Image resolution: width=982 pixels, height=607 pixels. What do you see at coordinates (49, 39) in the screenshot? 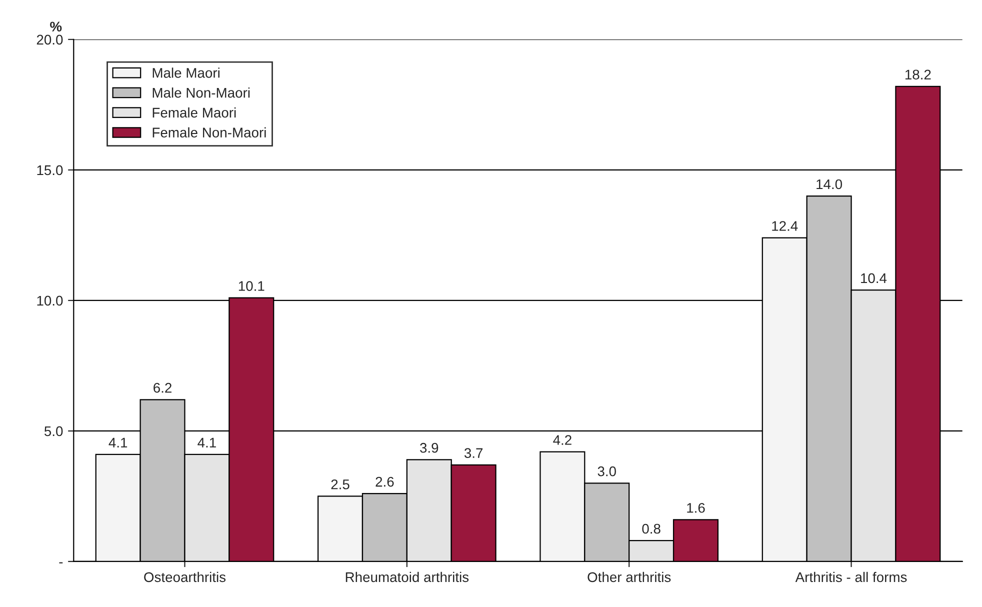
I see `y-tick-label: 20.0` at bounding box center [49, 39].